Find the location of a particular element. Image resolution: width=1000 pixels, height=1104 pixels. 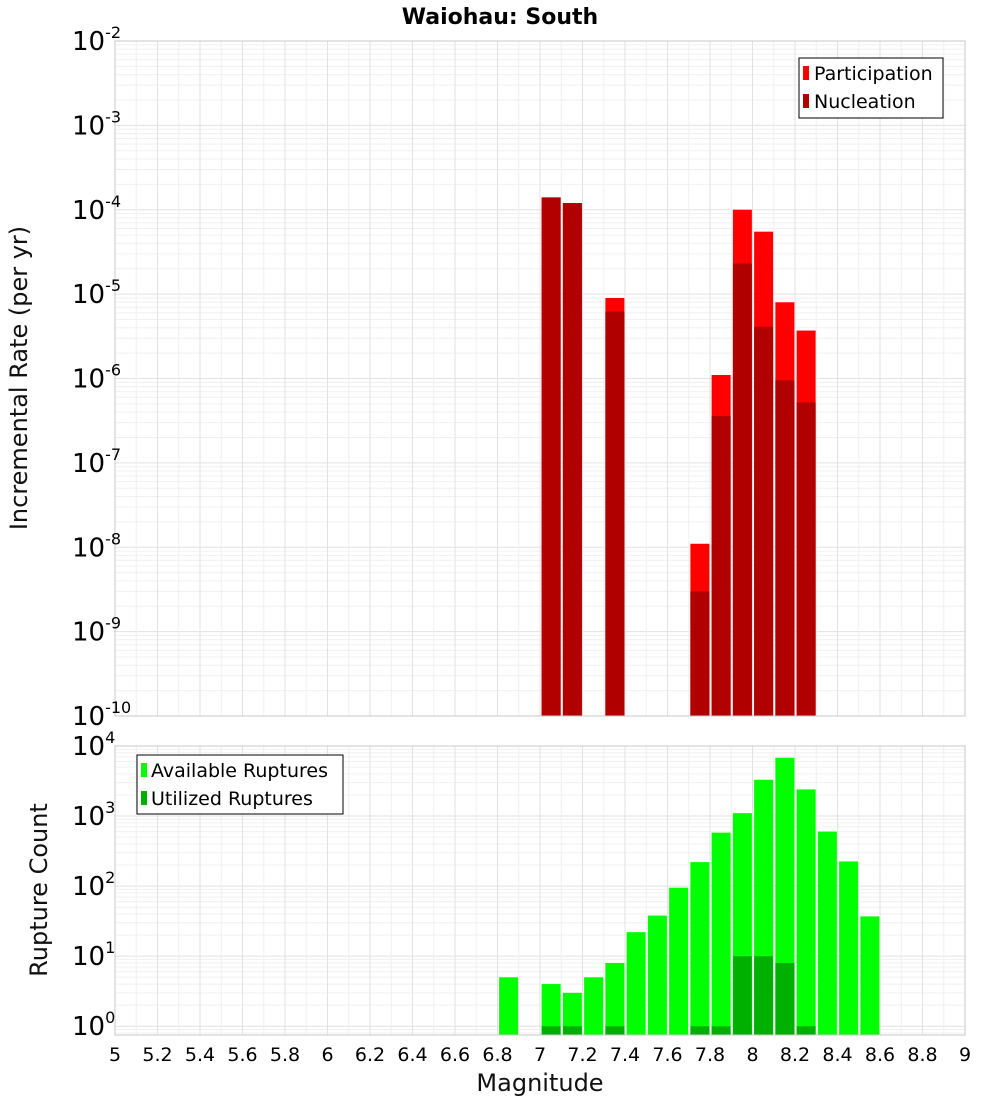

rate-y-tick-label: 10⁻² is located at coordinates (96, 40).